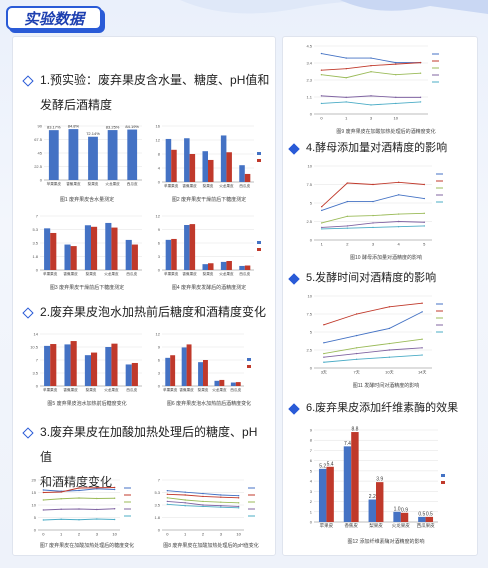 The image size is (488, 568). I want to click on y-tick-label: 15, so click(34, 492).